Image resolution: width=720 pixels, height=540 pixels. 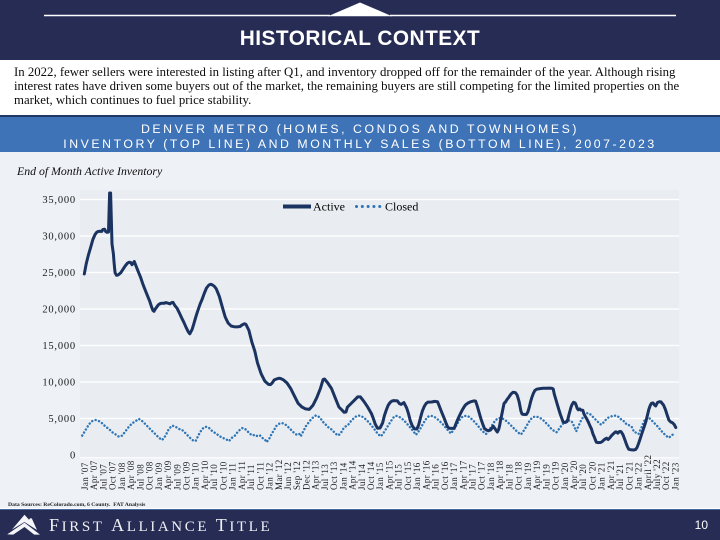 What do you see at coordinates (223, 475) in the screenshot?
I see `svg-text: Oct '10` at bounding box center [223, 475].